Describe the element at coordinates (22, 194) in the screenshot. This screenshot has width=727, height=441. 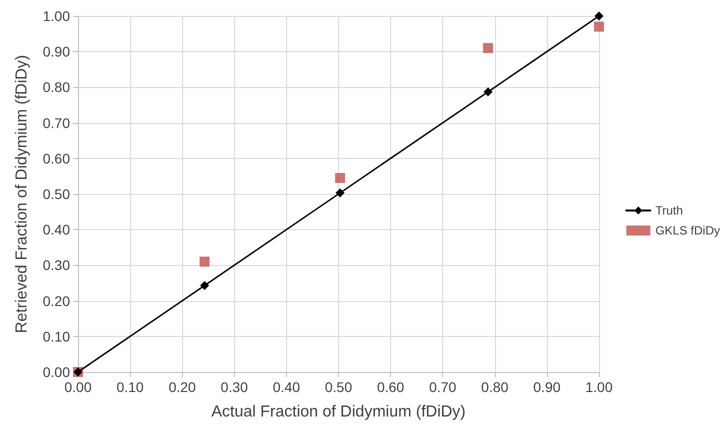
I see `y-axis-title: Retrieved Fraction of Didymium (fDiDy)` at that location.